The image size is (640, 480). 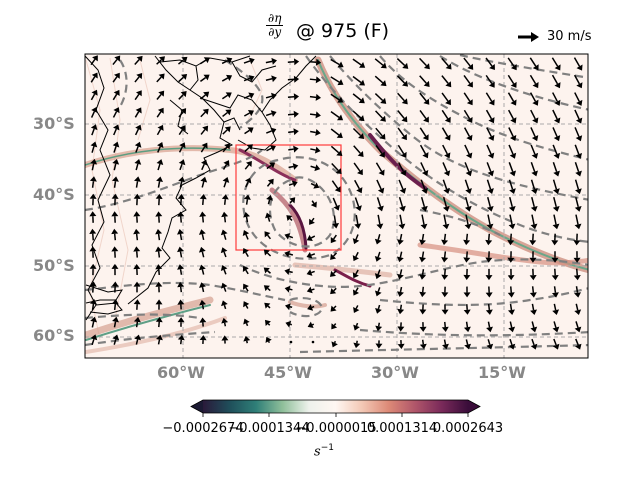 I want to click on colorbar-units-exponent: −1, so click(x=327, y=448).